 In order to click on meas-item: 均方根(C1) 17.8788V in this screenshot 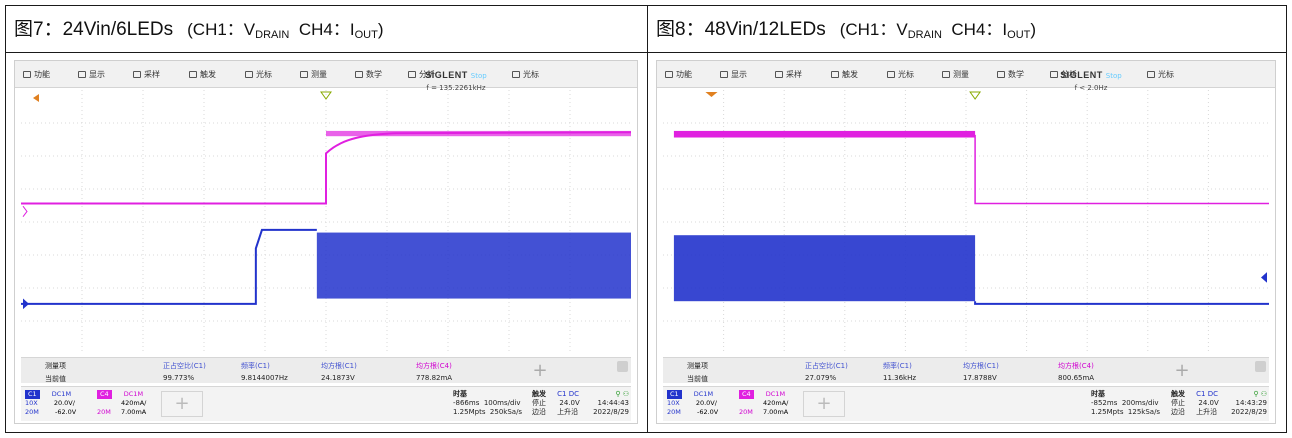, I will do `click(981, 371)`.